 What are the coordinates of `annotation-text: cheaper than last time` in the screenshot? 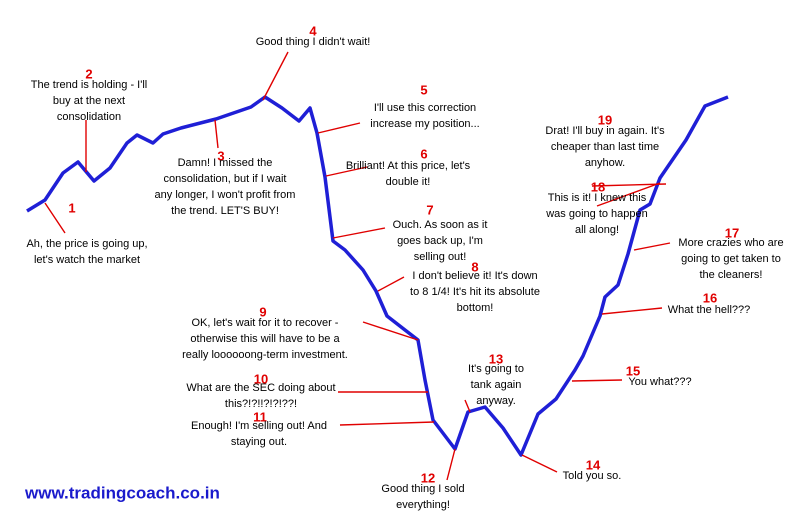 It's located at (605, 147).